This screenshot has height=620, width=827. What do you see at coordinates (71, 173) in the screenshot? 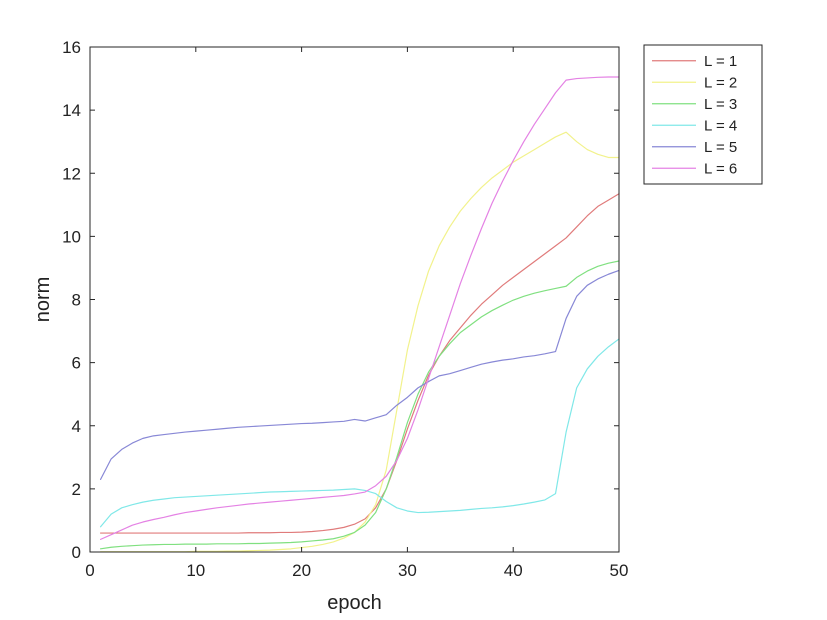
I see `y-tick-label: 12` at bounding box center [71, 173].